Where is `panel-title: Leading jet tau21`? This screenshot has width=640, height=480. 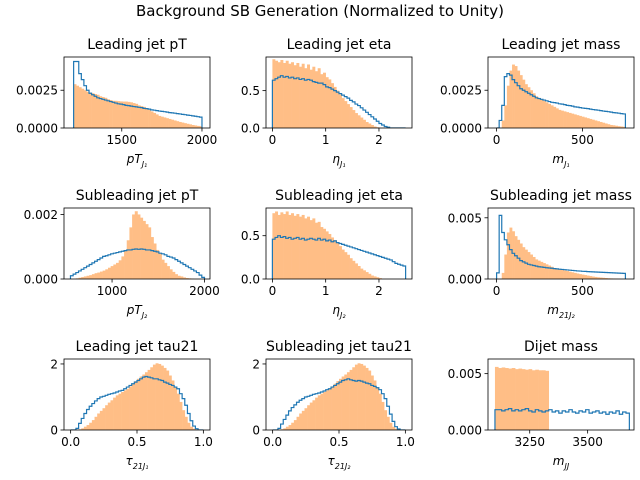
panel-title: Leading jet tau21 is located at coordinates (137, 347).